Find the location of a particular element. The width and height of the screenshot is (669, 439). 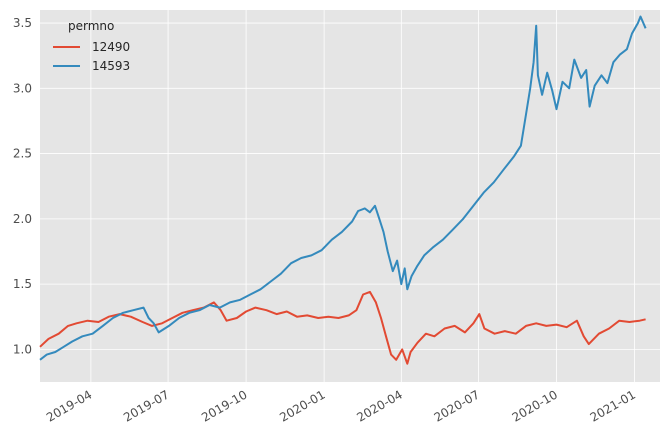

x-tick-label: 2020-07 is located at coordinates (457, 405).